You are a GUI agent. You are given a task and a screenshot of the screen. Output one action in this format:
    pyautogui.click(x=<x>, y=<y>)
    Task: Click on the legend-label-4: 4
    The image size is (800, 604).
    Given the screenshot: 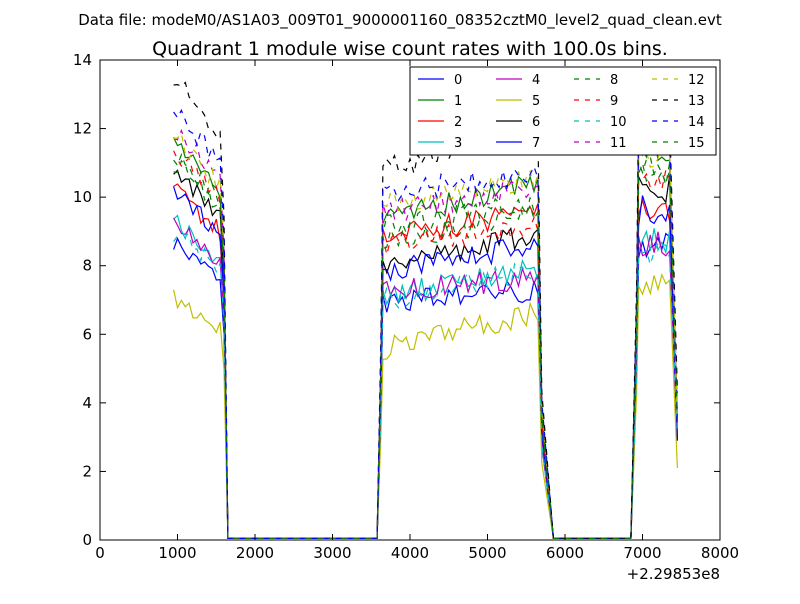 What is the action you would take?
    pyautogui.click(x=536, y=80)
    